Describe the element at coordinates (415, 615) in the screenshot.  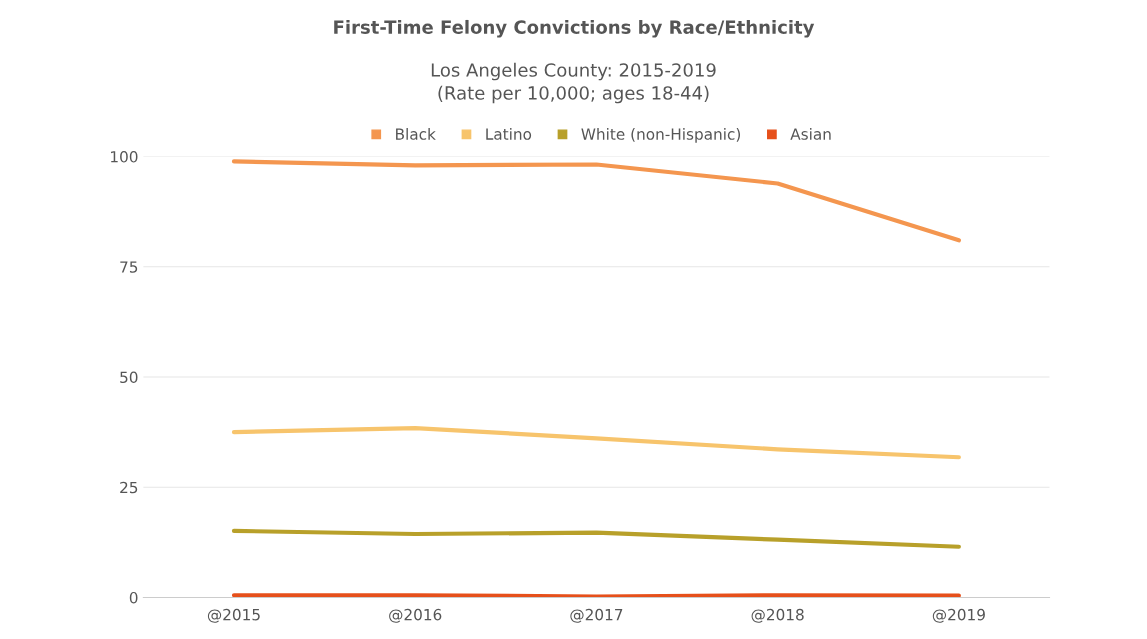
I see `x-tick-label: @2016` at that location.